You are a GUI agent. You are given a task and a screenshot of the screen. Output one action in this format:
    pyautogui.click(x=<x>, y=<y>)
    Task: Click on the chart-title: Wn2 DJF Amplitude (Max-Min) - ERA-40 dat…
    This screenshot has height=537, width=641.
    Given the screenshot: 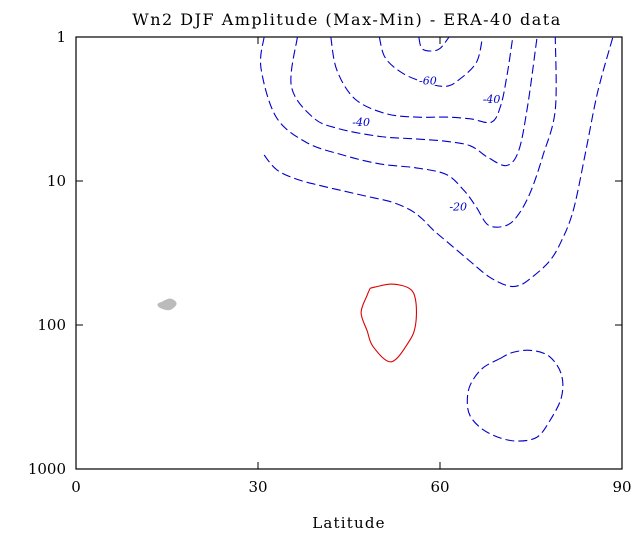 What is the action you would take?
    pyautogui.click(x=347, y=19)
    